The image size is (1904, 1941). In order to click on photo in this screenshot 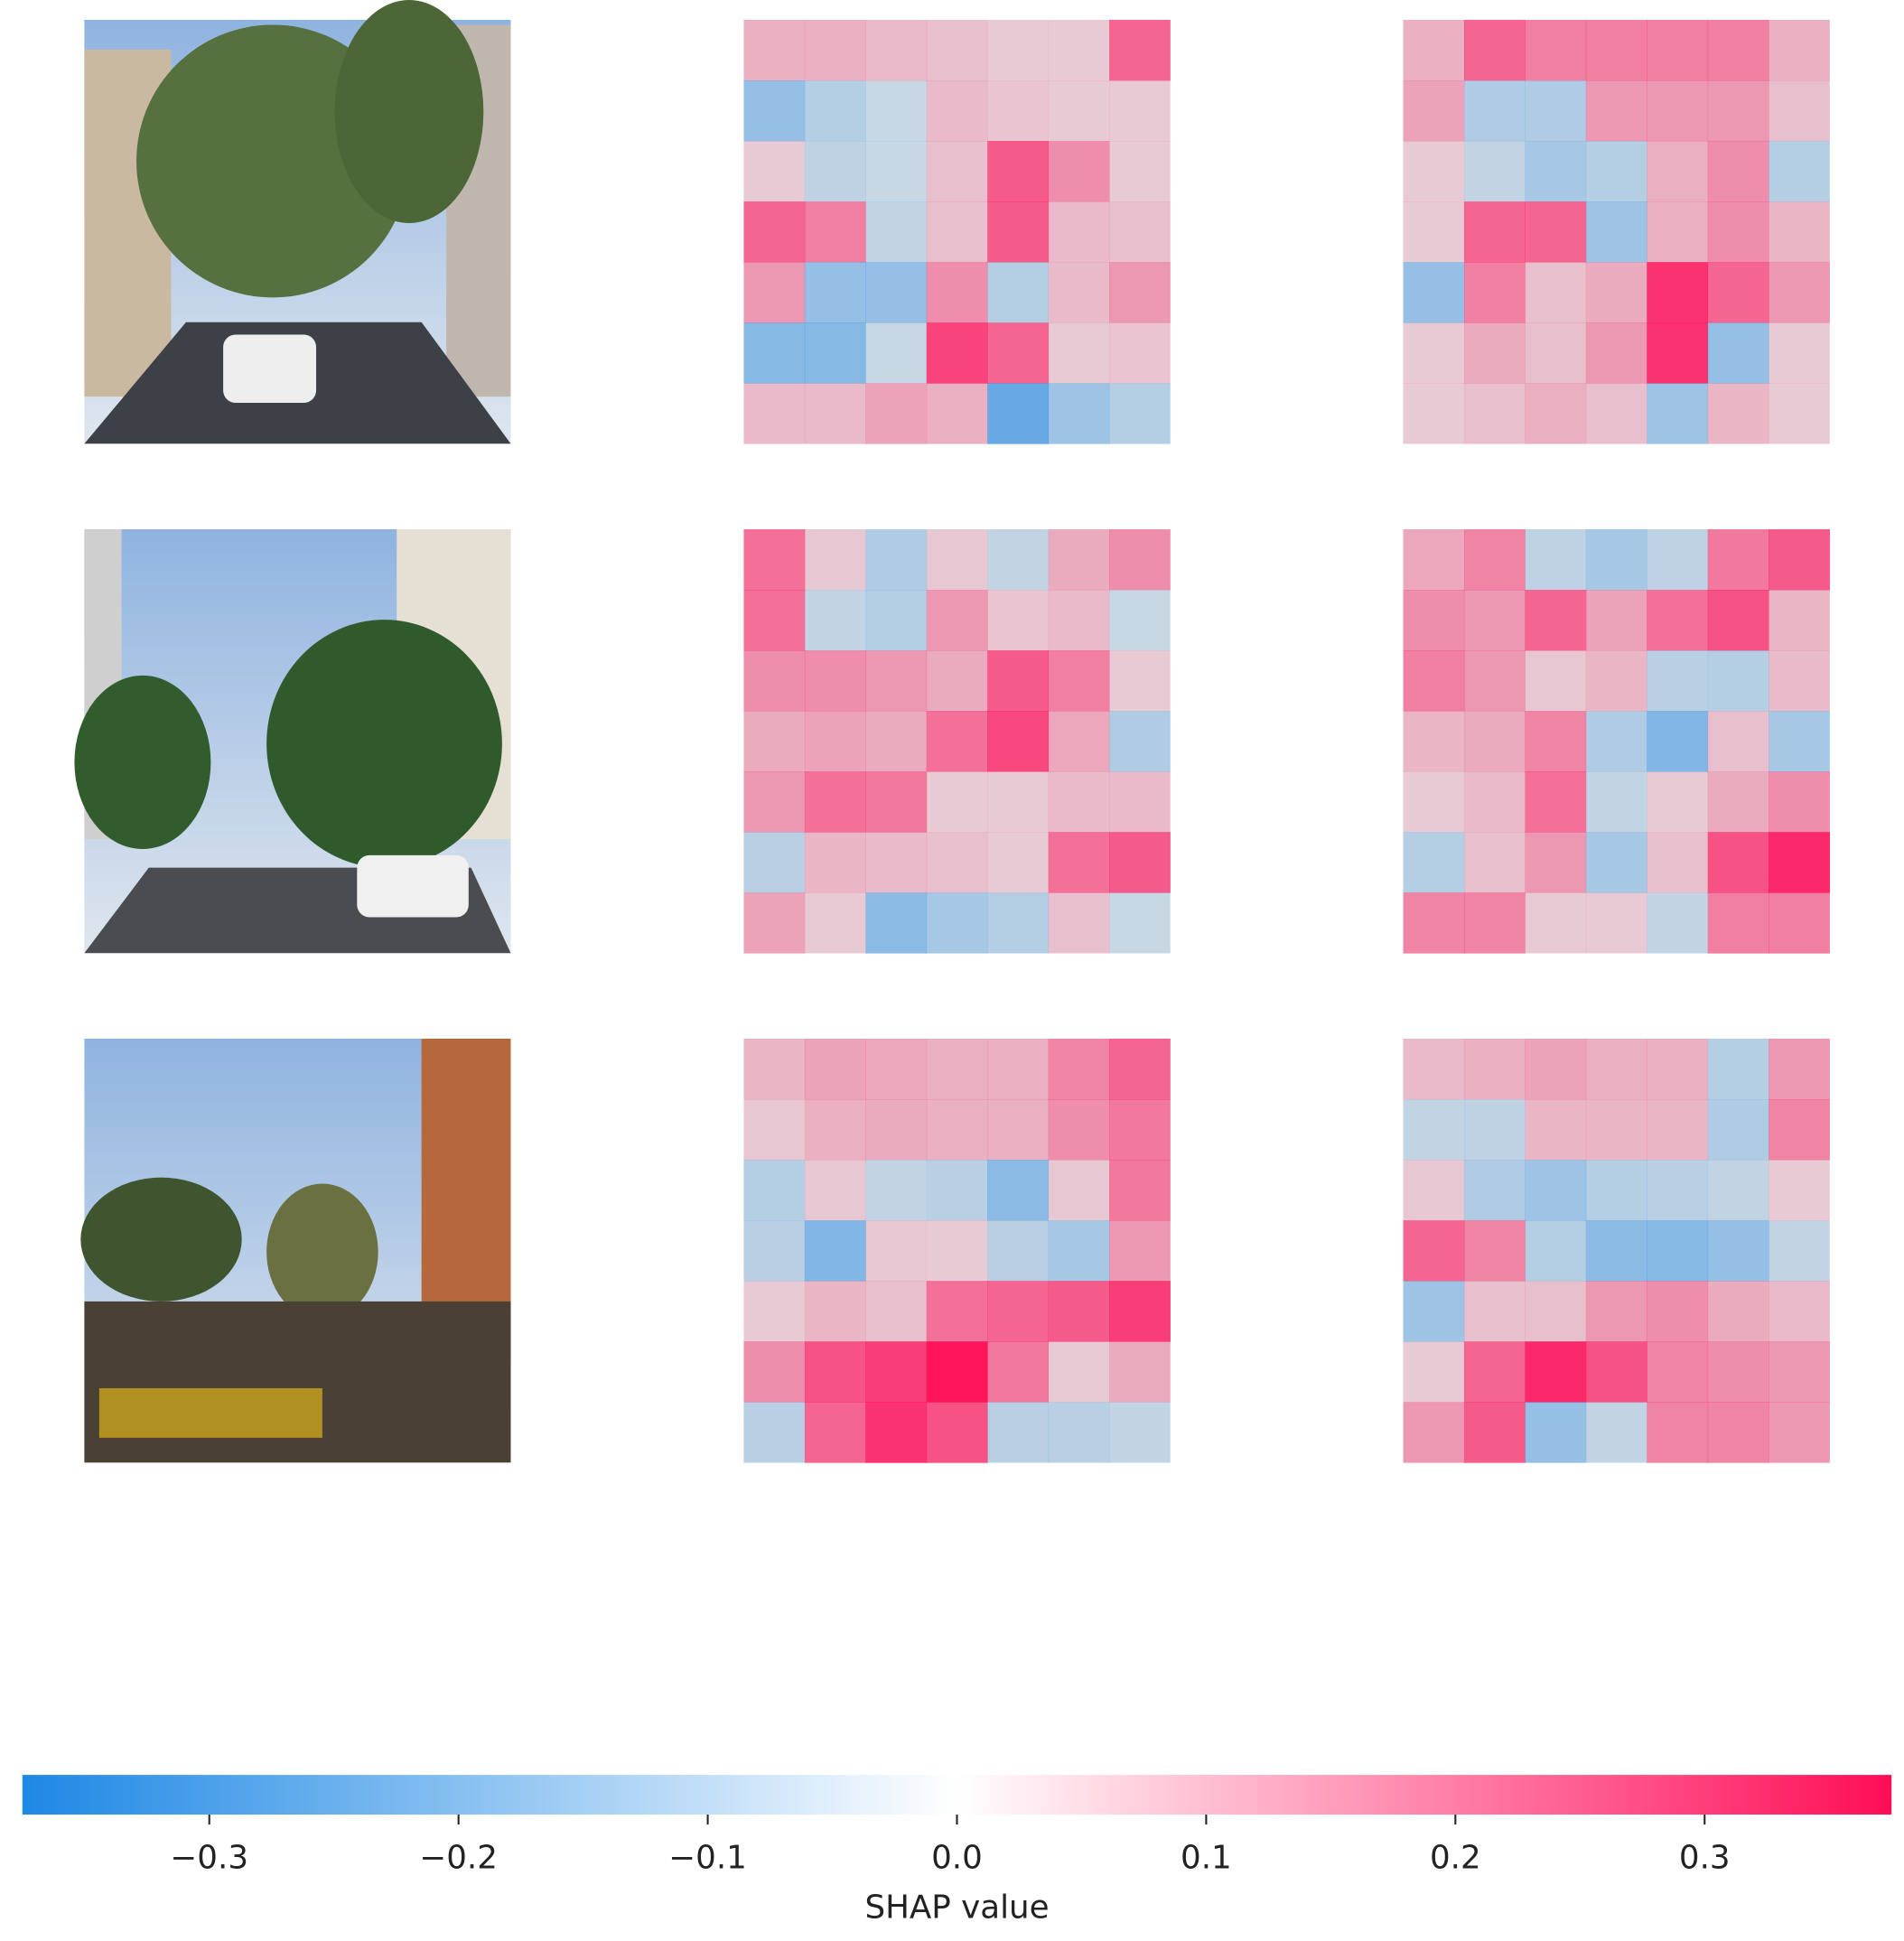, I will do `click(297, 222)`.